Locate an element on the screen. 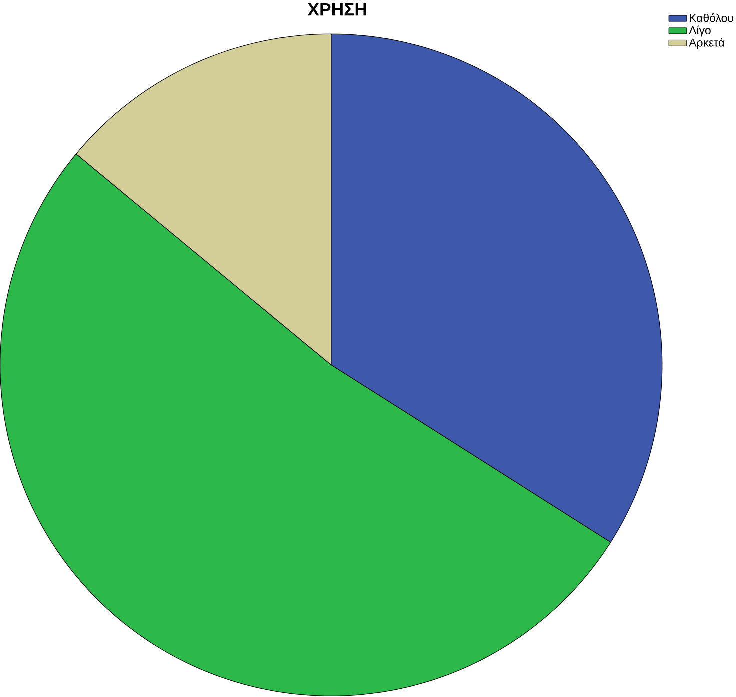 The height and width of the screenshot is (697, 736). chart-title: ΧΡΗΣΗ is located at coordinates (337, 10).